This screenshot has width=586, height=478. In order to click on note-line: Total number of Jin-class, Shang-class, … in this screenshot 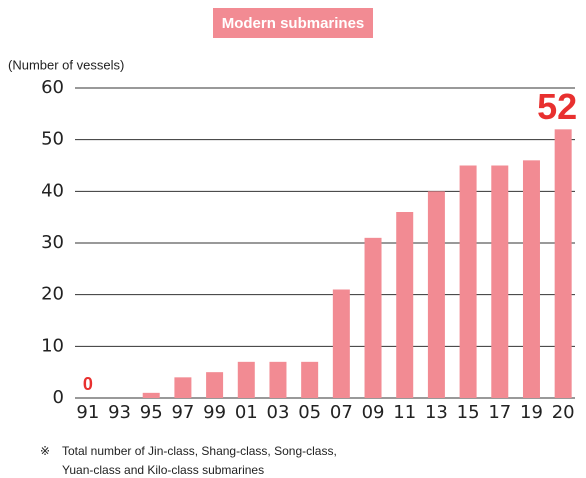, I will do `click(199, 451)`.